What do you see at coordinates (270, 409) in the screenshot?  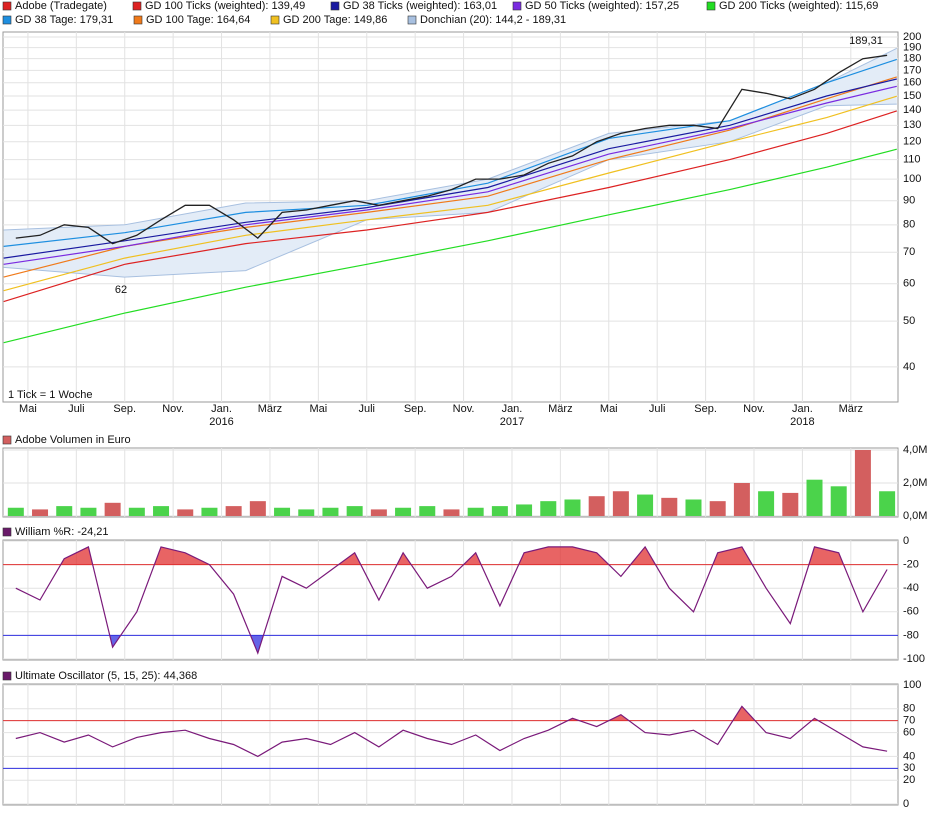 I see `x-tick-label: März` at bounding box center [270, 409].